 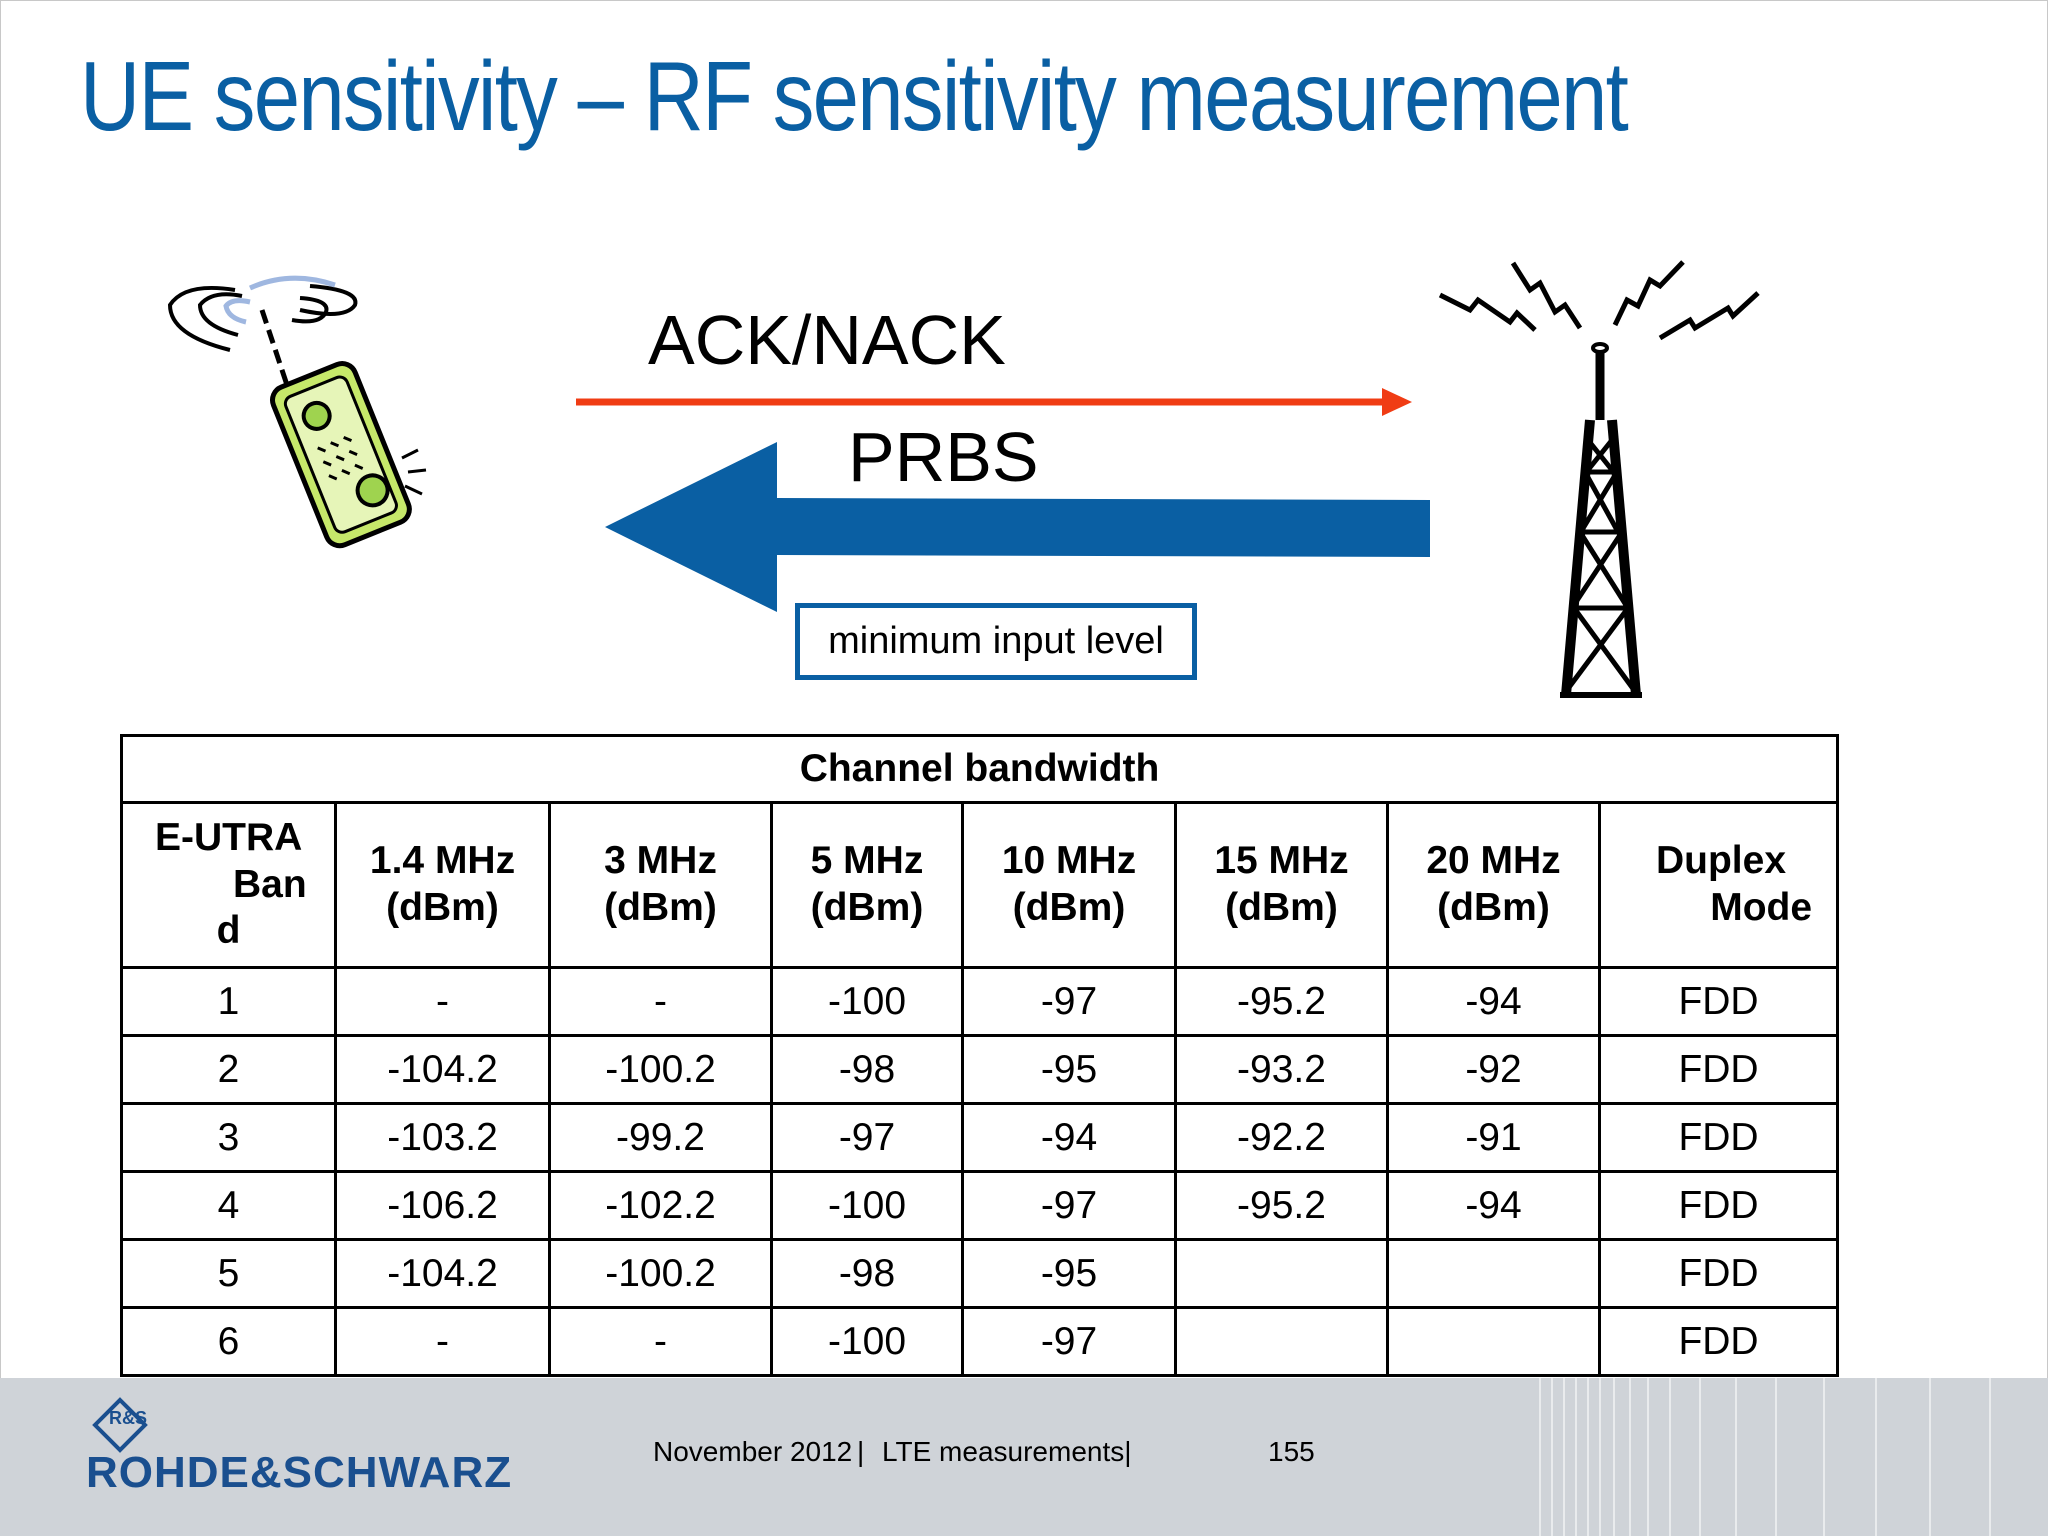 I want to click on footer-bar, so click(x=1024, y=1457).